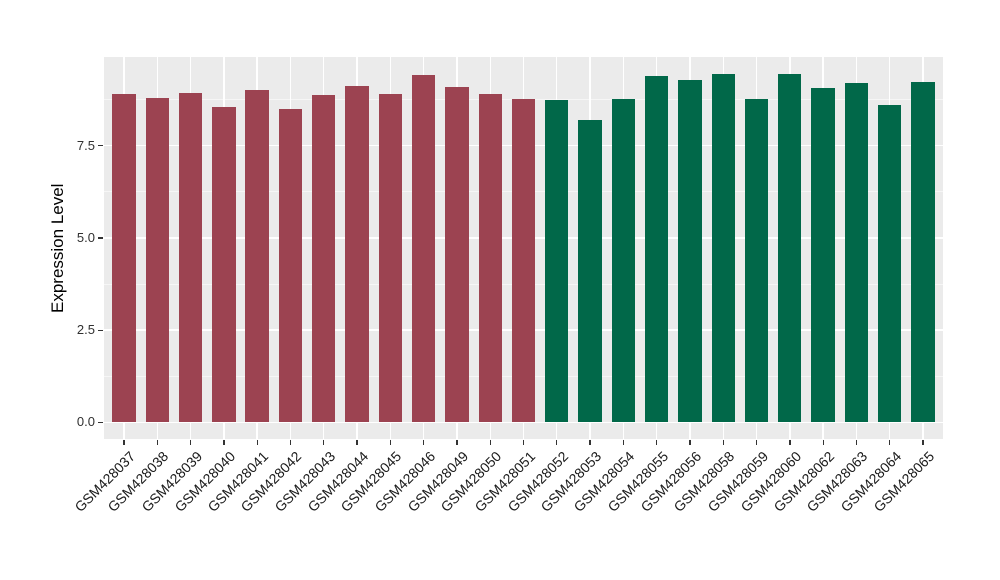 This screenshot has height=580, width=1000. I want to click on bar-GSM428037, so click(124, 258).